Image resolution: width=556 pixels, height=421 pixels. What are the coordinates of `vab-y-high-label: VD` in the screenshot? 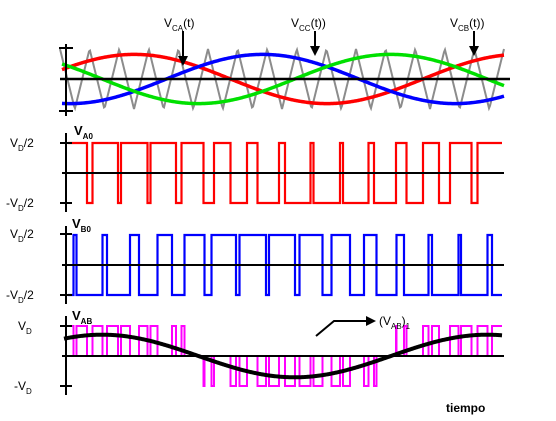 It's located at (25, 327).